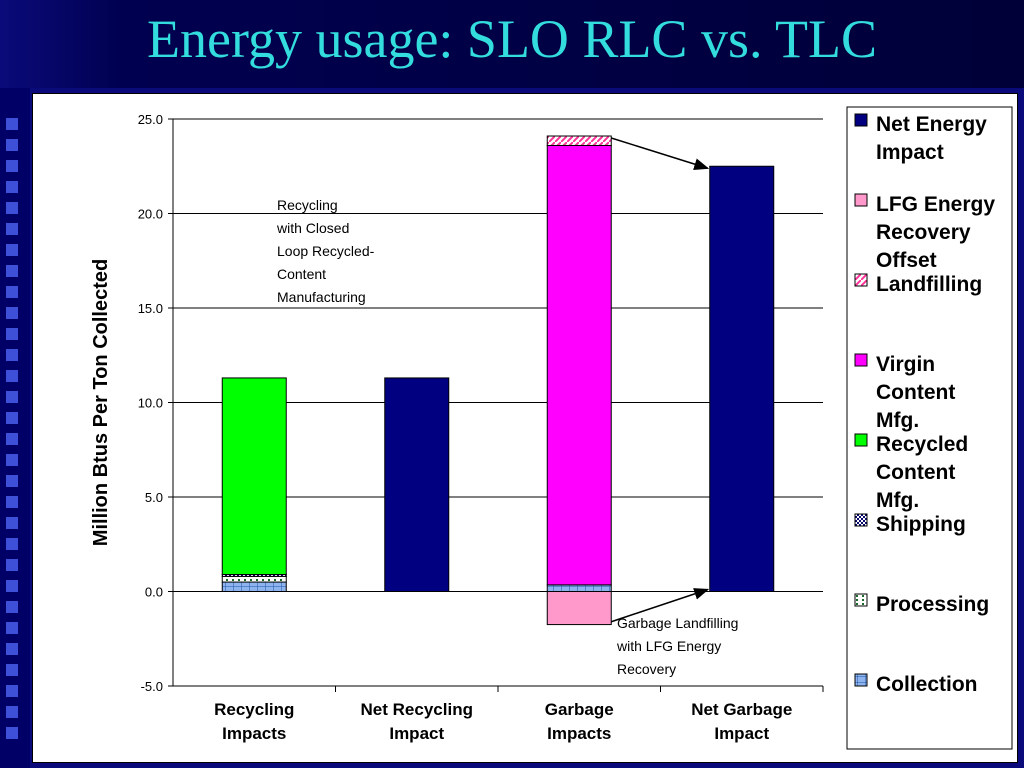 The width and height of the screenshot is (1024, 768). What do you see at coordinates (923, 232) in the screenshot?
I see `legend-label: Recovery` at bounding box center [923, 232].